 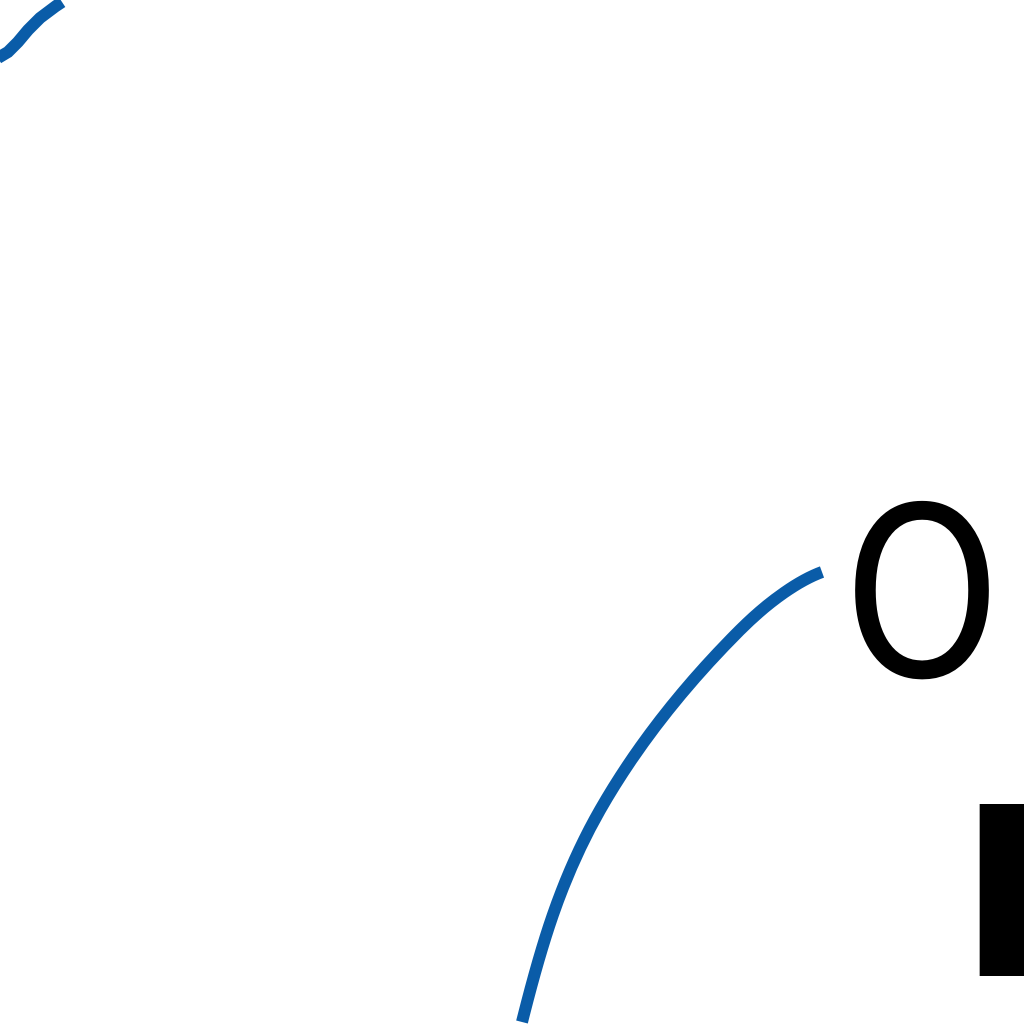 I want to click on main-arc, so click(x=670, y=795).